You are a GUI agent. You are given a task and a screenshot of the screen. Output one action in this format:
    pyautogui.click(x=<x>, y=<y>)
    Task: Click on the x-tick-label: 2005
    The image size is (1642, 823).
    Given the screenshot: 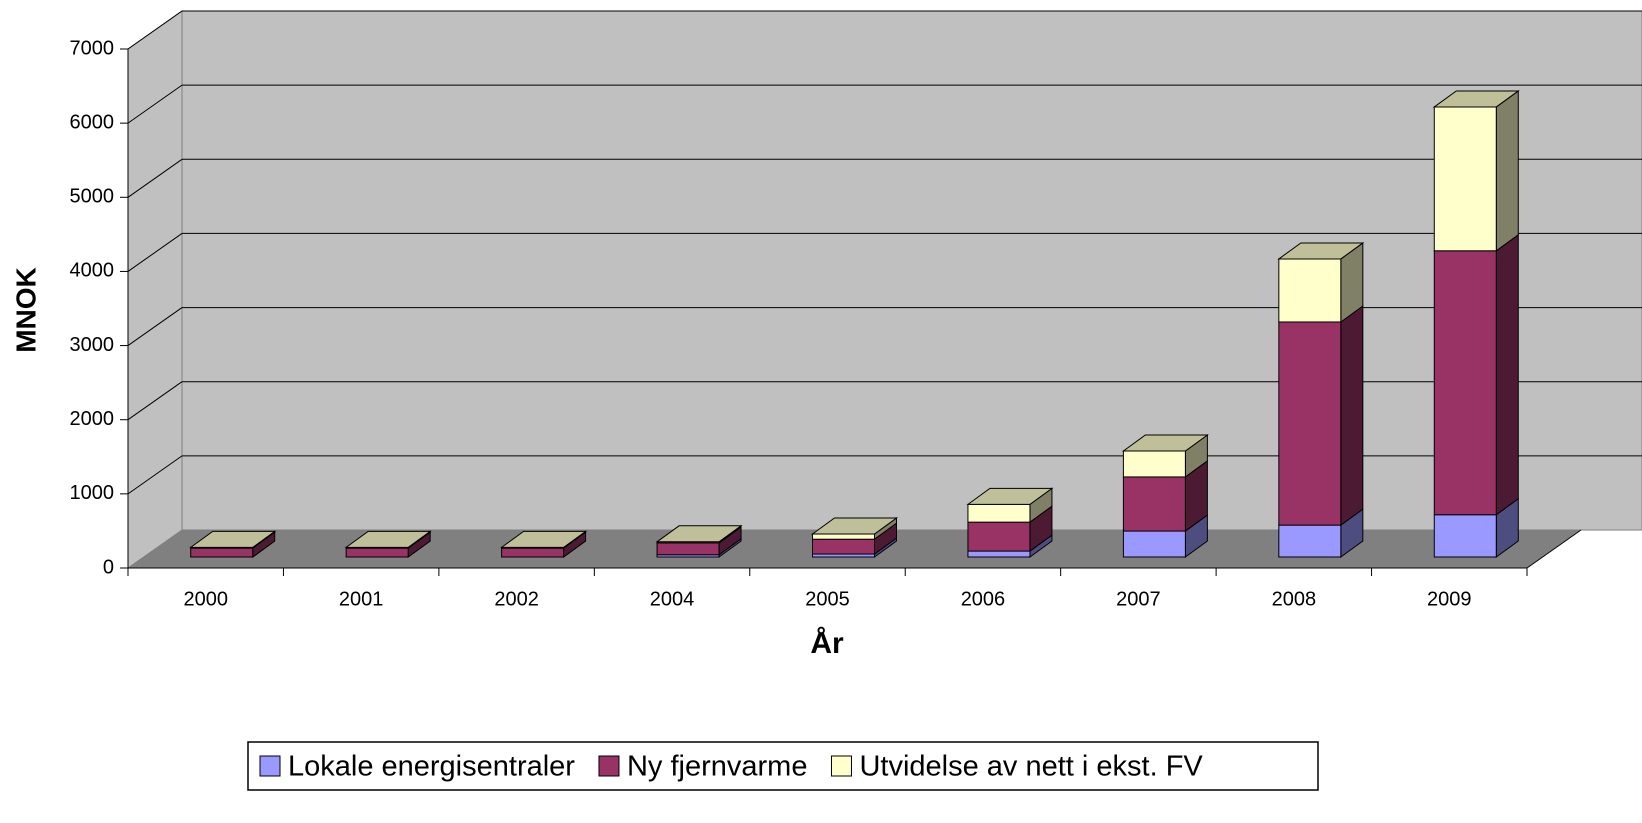 What is the action you would take?
    pyautogui.click(x=827, y=599)
    